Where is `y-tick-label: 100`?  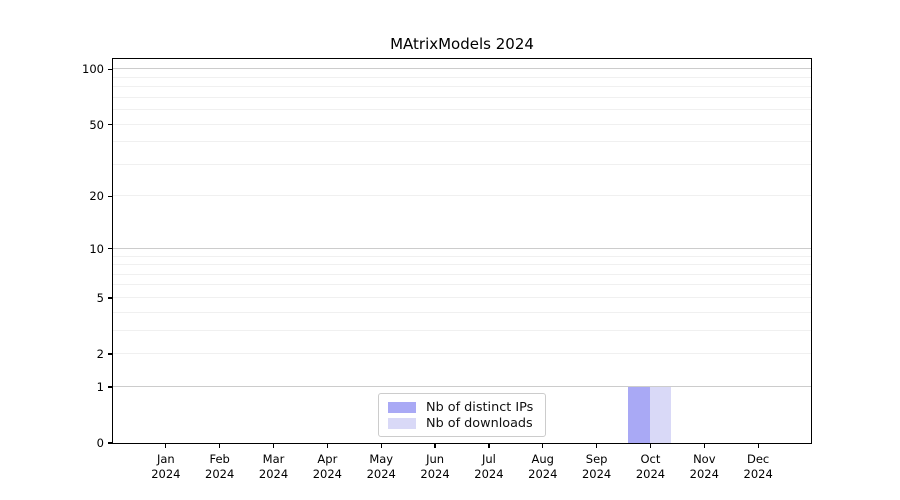 y-tick-label: 100 is located at coordinates (93, 69).